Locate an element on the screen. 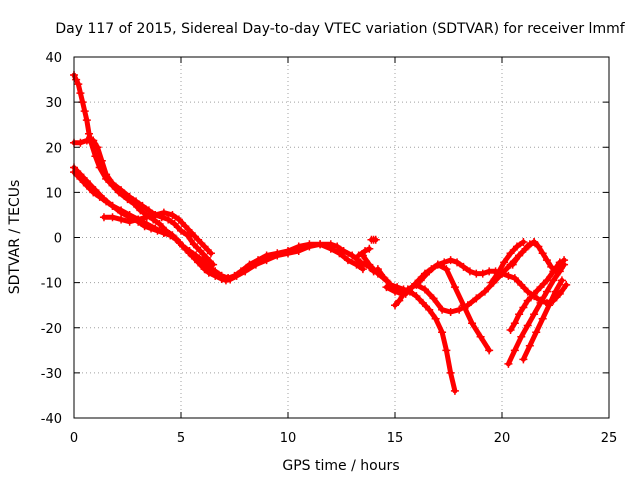 The width and height of the screenshot is (640, 480). series-track-c is located at coordinates (151, 223).